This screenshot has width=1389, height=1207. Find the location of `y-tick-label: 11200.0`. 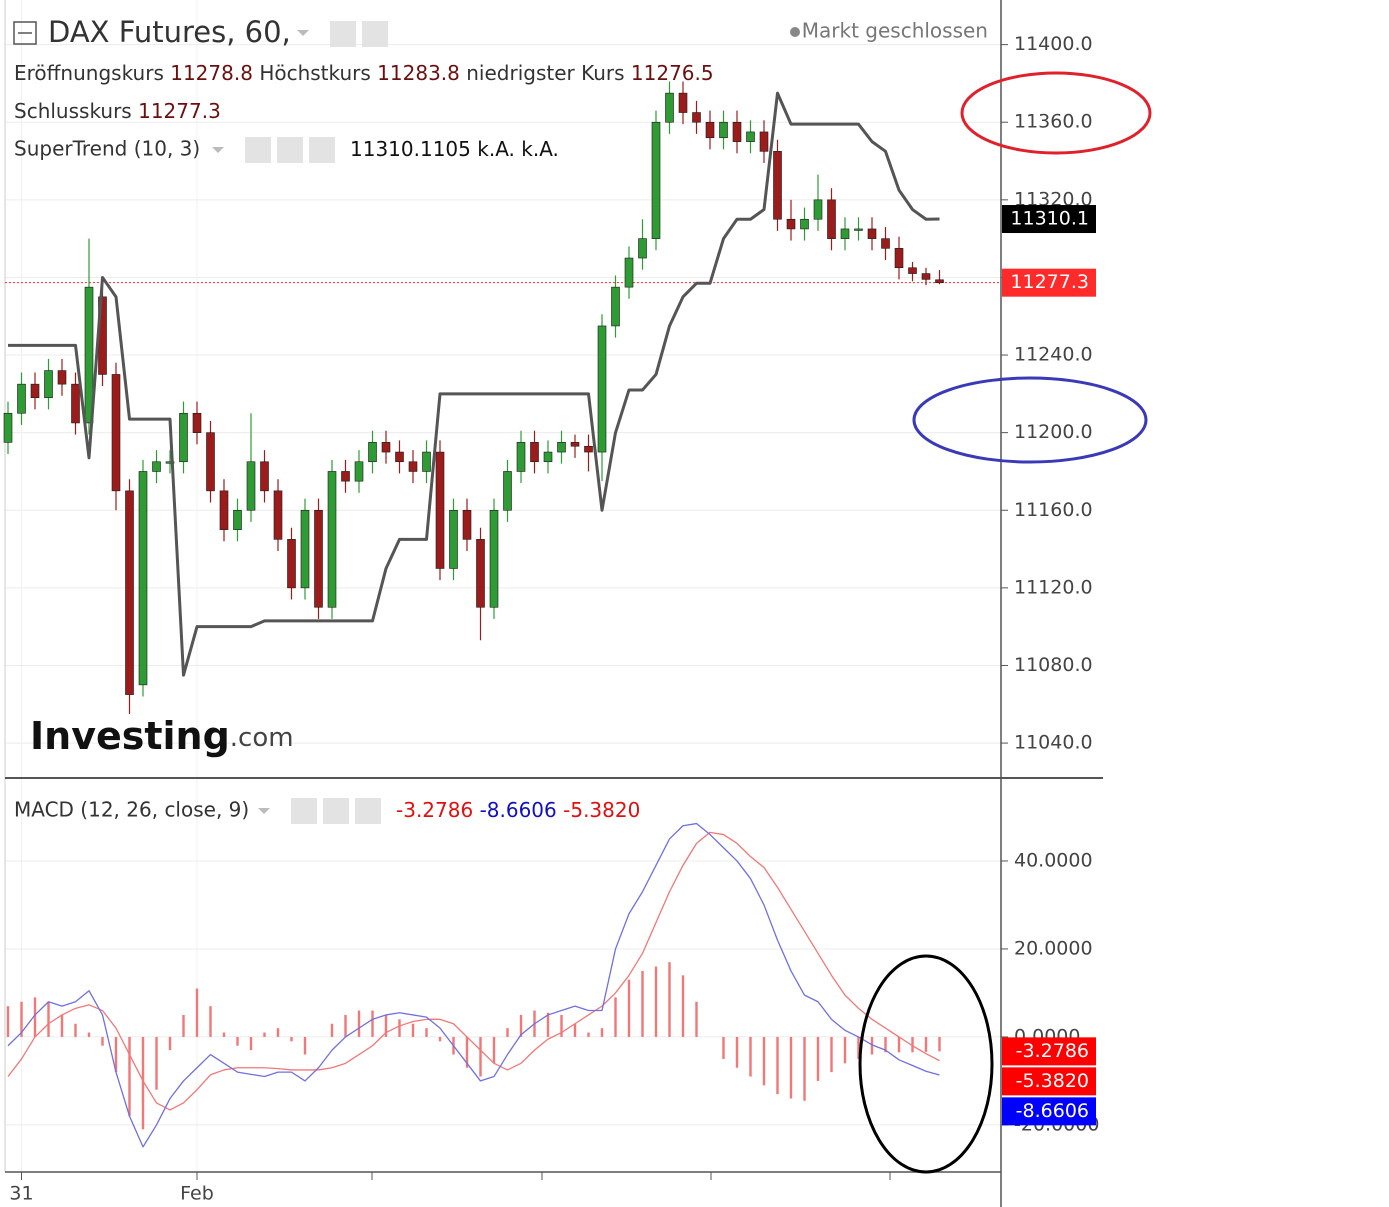

y-tick-label: 11200.0 is located at coordinates (1053, 432).